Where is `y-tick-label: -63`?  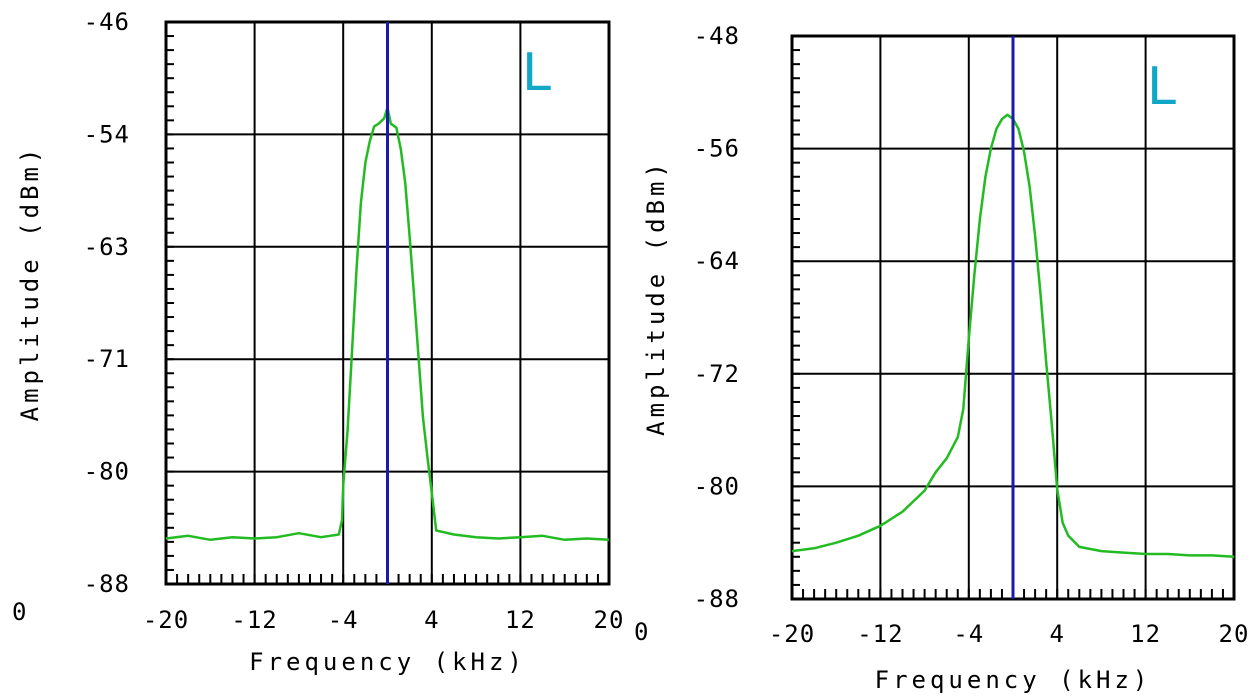 y-tick-label: -63 is located at coordinates (107, 247).